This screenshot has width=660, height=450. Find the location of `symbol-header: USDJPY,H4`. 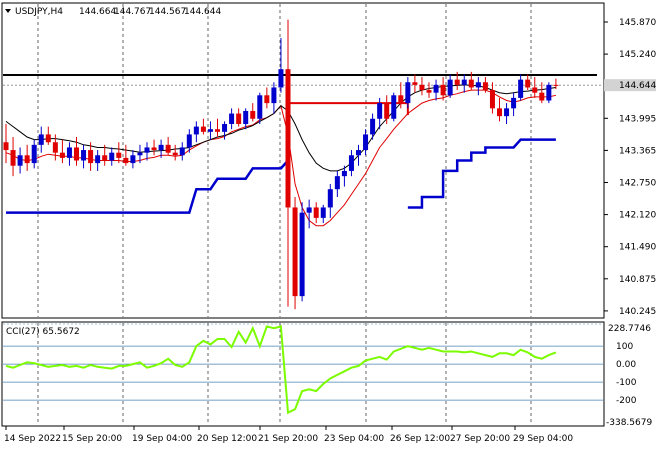

symbol-header: USDJPY,H4 is located at coordinates (39, 12).